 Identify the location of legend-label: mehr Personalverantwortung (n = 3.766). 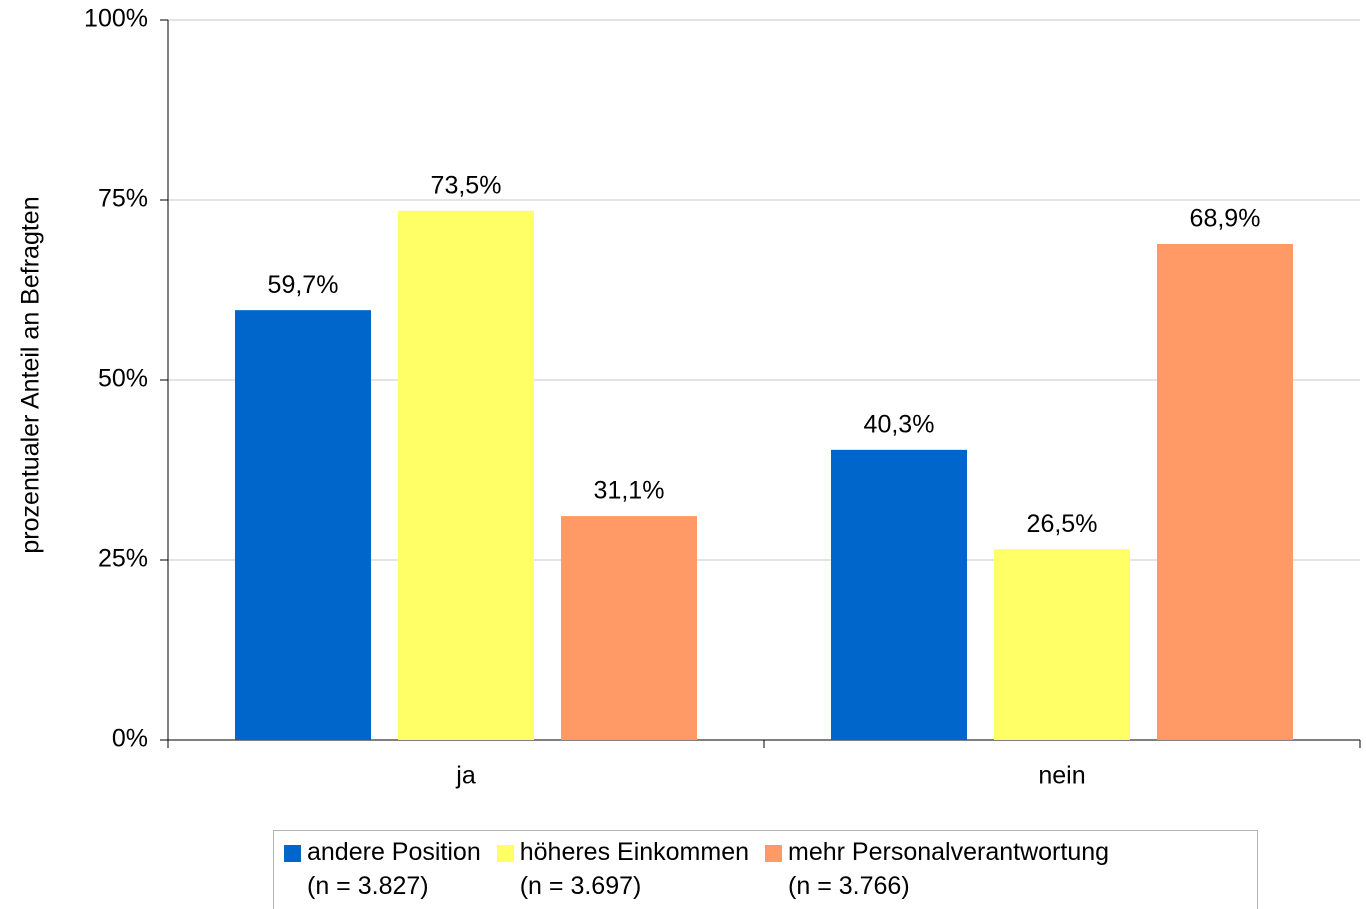
(949, 869).